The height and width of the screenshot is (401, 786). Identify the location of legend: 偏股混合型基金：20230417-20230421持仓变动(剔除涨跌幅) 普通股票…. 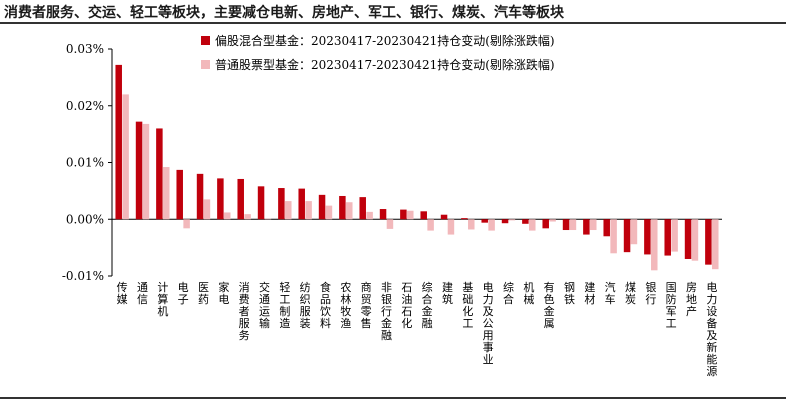
(378, 52).